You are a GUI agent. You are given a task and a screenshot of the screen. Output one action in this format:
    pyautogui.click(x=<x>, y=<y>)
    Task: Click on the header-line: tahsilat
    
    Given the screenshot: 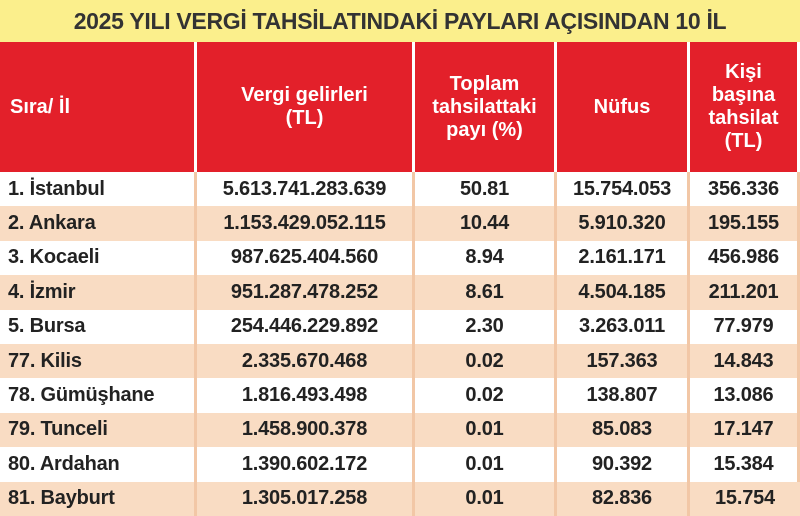 What is the action you would take?
    pyautogui.click(x=743, y=118)
    